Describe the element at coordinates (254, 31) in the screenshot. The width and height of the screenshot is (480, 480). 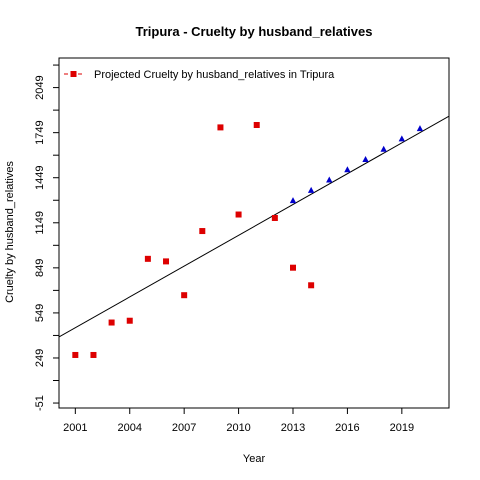
I see `chart-title: Tripura - Cruelty by husband_relatives` at that location.